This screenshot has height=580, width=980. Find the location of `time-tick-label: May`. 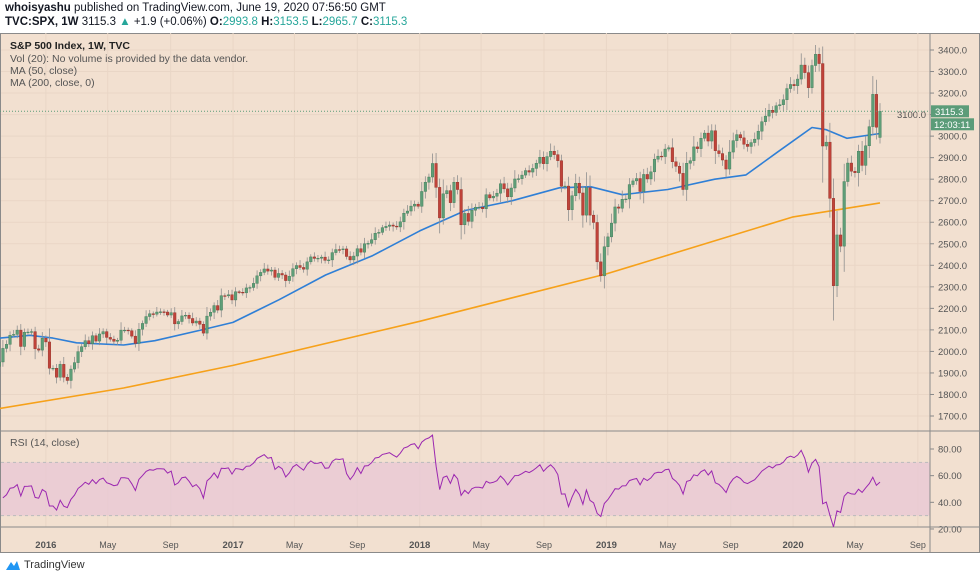

time-tick-label: May is located at coordinates (295, 545).